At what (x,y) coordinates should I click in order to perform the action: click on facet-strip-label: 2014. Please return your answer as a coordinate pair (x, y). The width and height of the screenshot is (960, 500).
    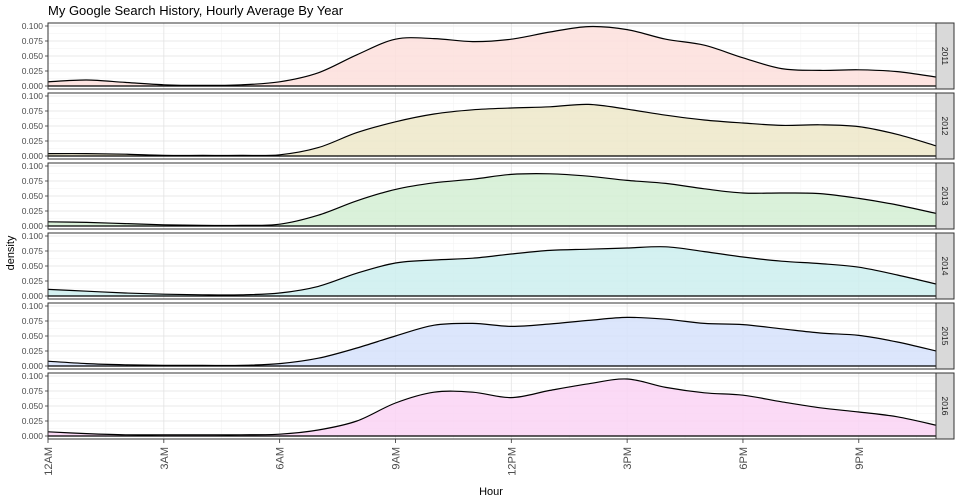
    Looking at the image, I should click on (945, 266).